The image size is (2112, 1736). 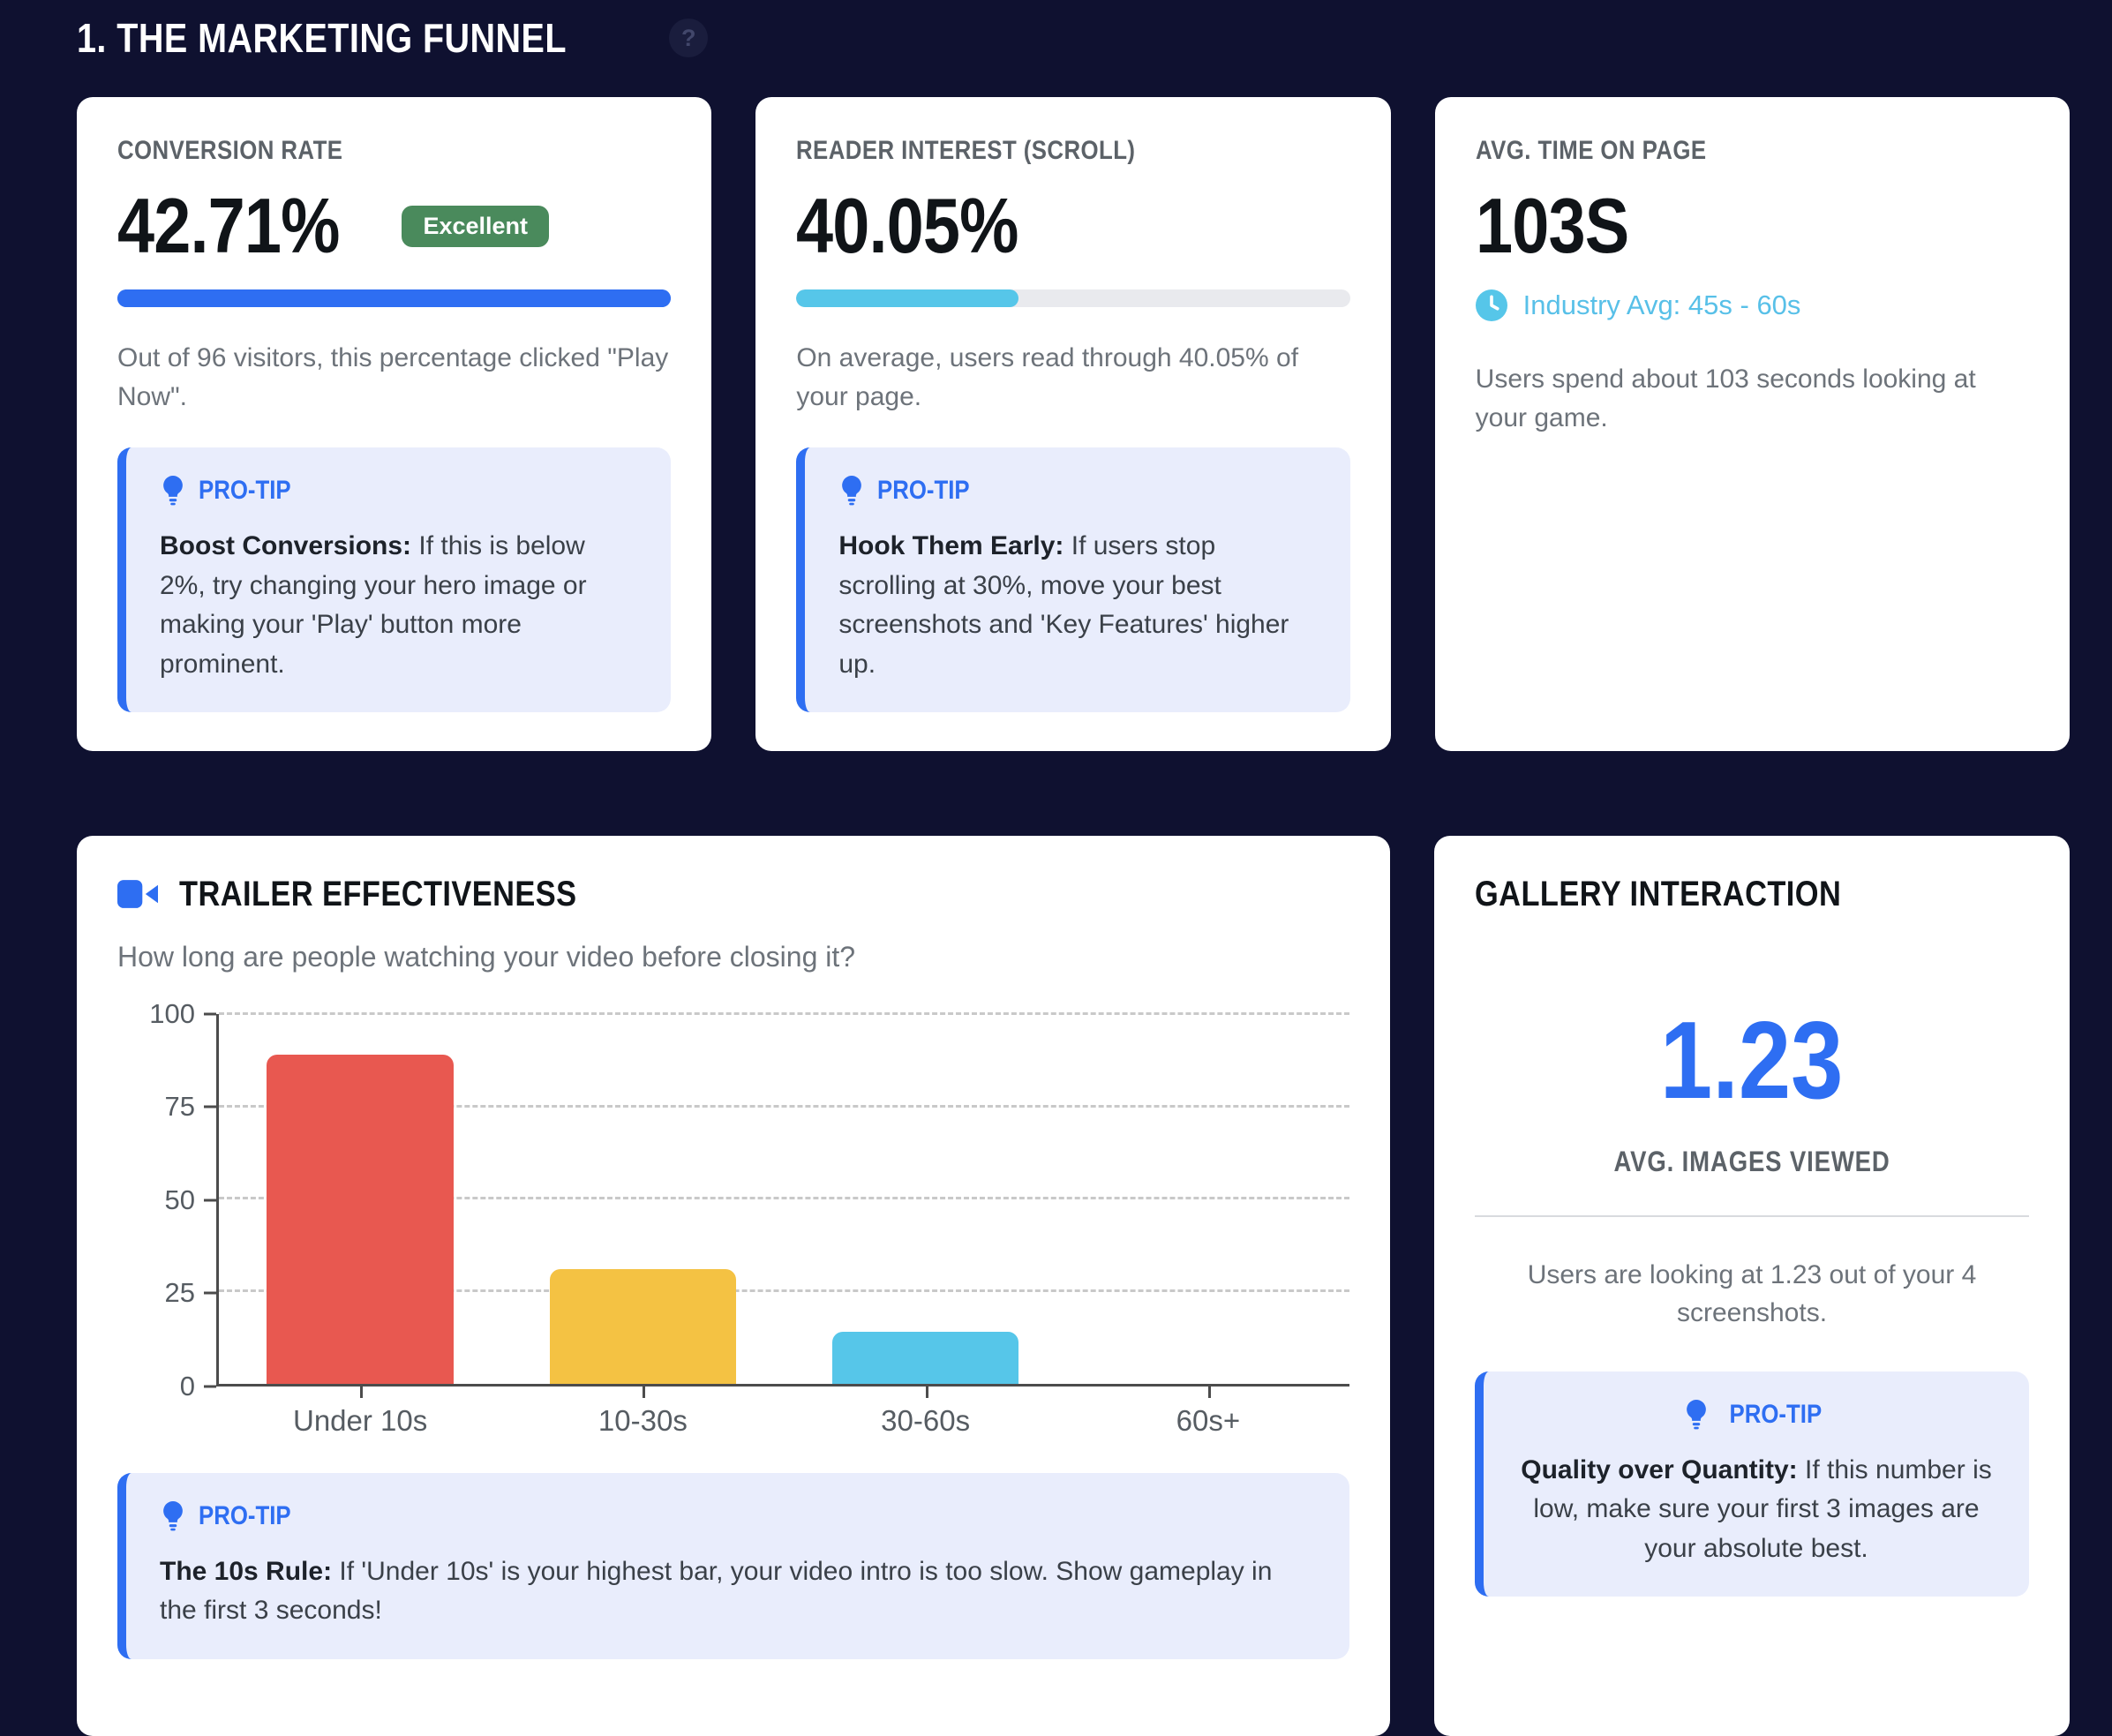 What do you see at coordinates (180, 1293) in the screenshot?
I see `y-tick-label: 25` at bounding box center [180, 1293].